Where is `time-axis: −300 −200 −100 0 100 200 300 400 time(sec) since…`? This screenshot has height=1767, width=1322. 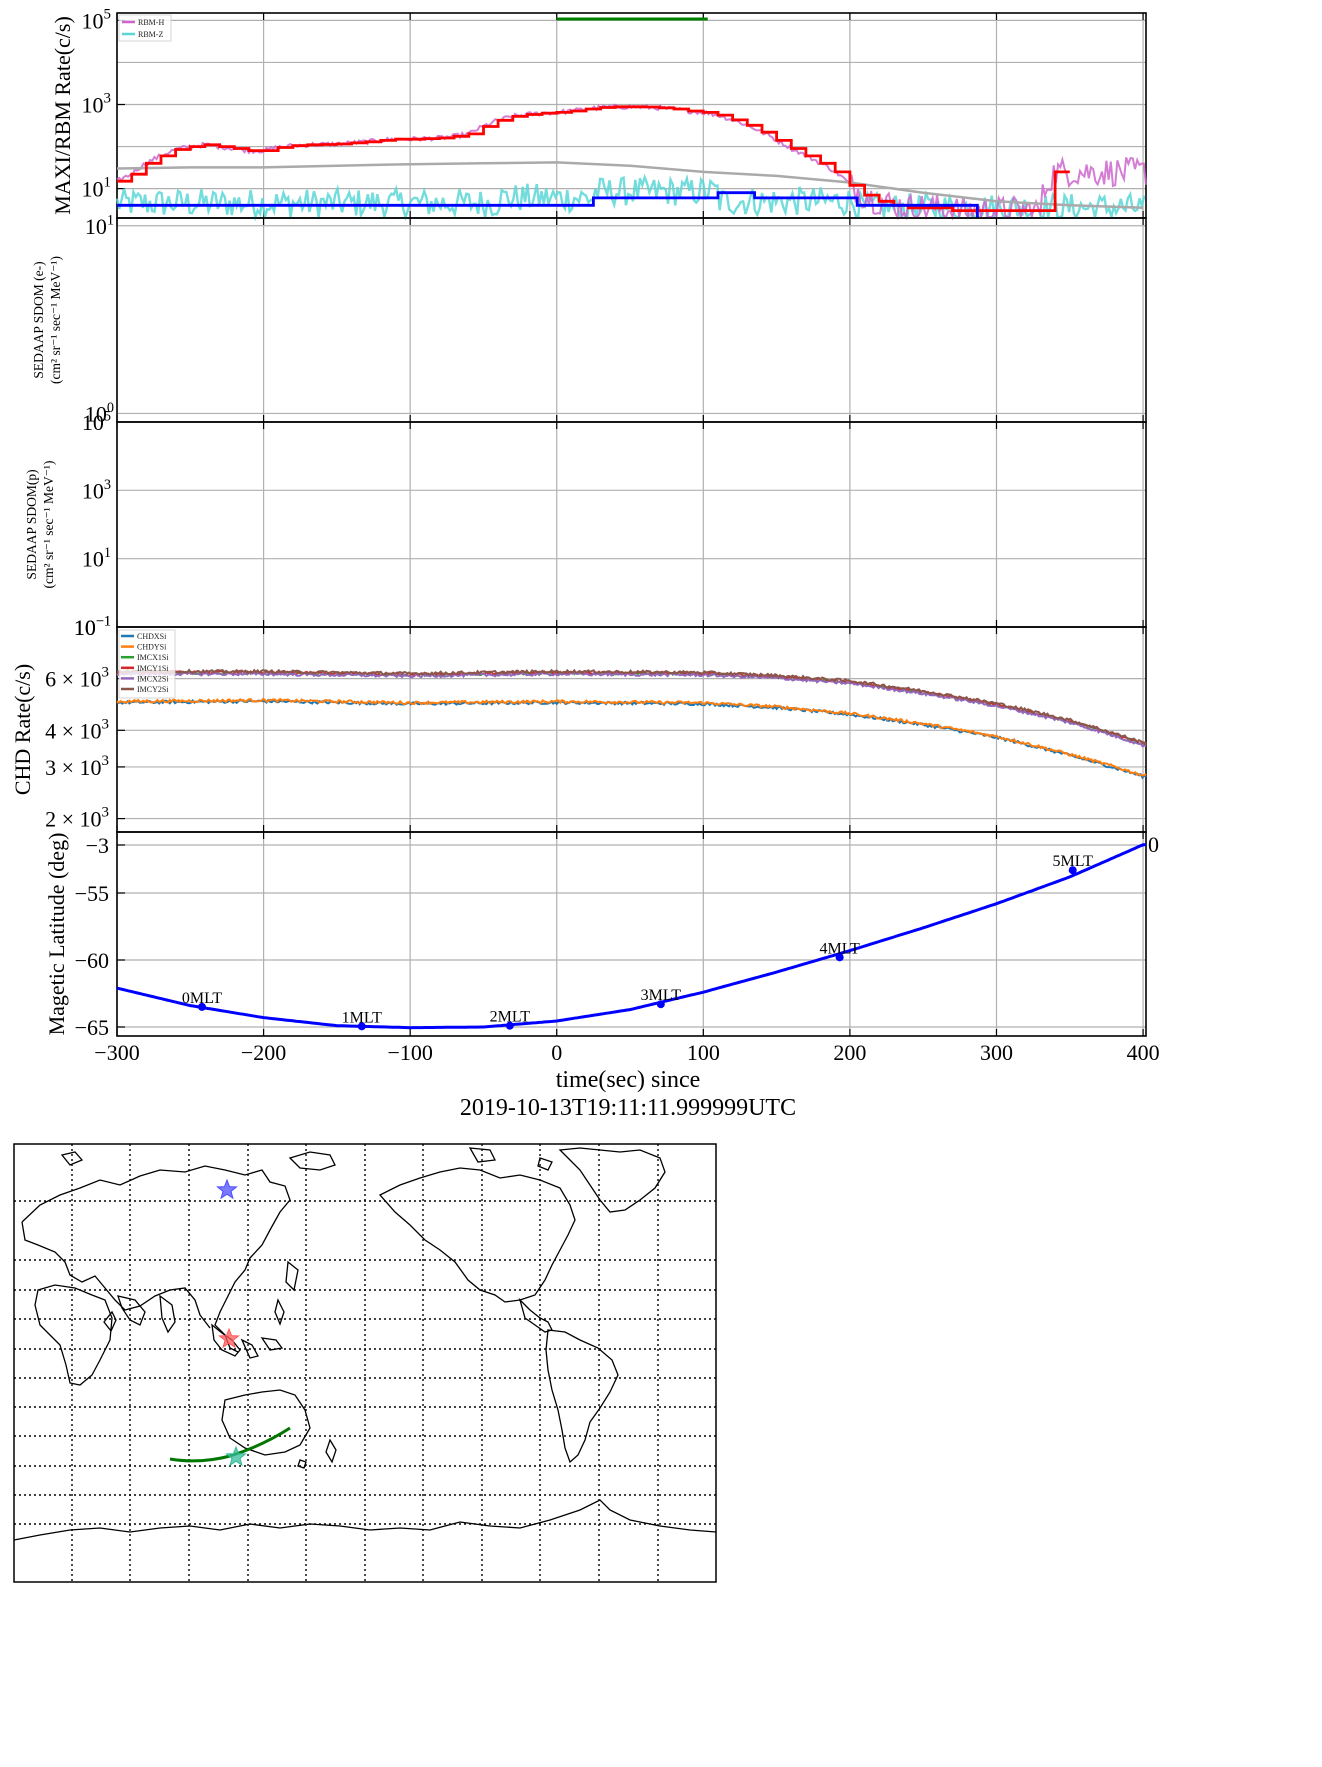 time-axis: −300 −200 −100 0 100 200 300 400 time(sec) since… is located at coordinates (626, 1080).